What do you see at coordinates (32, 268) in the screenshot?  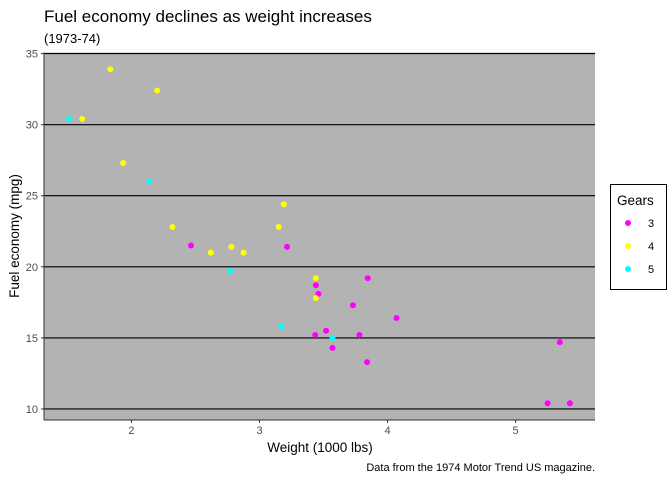 I see `y-tick-label: 20` at bounding box center [32, 268].